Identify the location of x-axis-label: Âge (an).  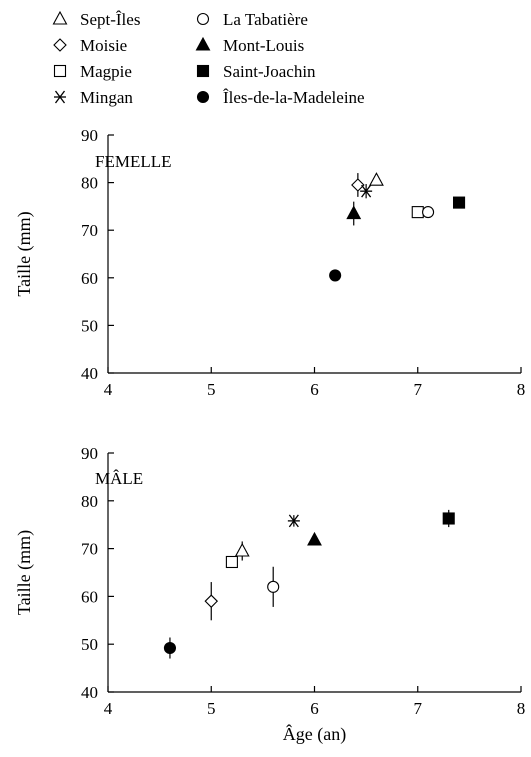
(314, 734).